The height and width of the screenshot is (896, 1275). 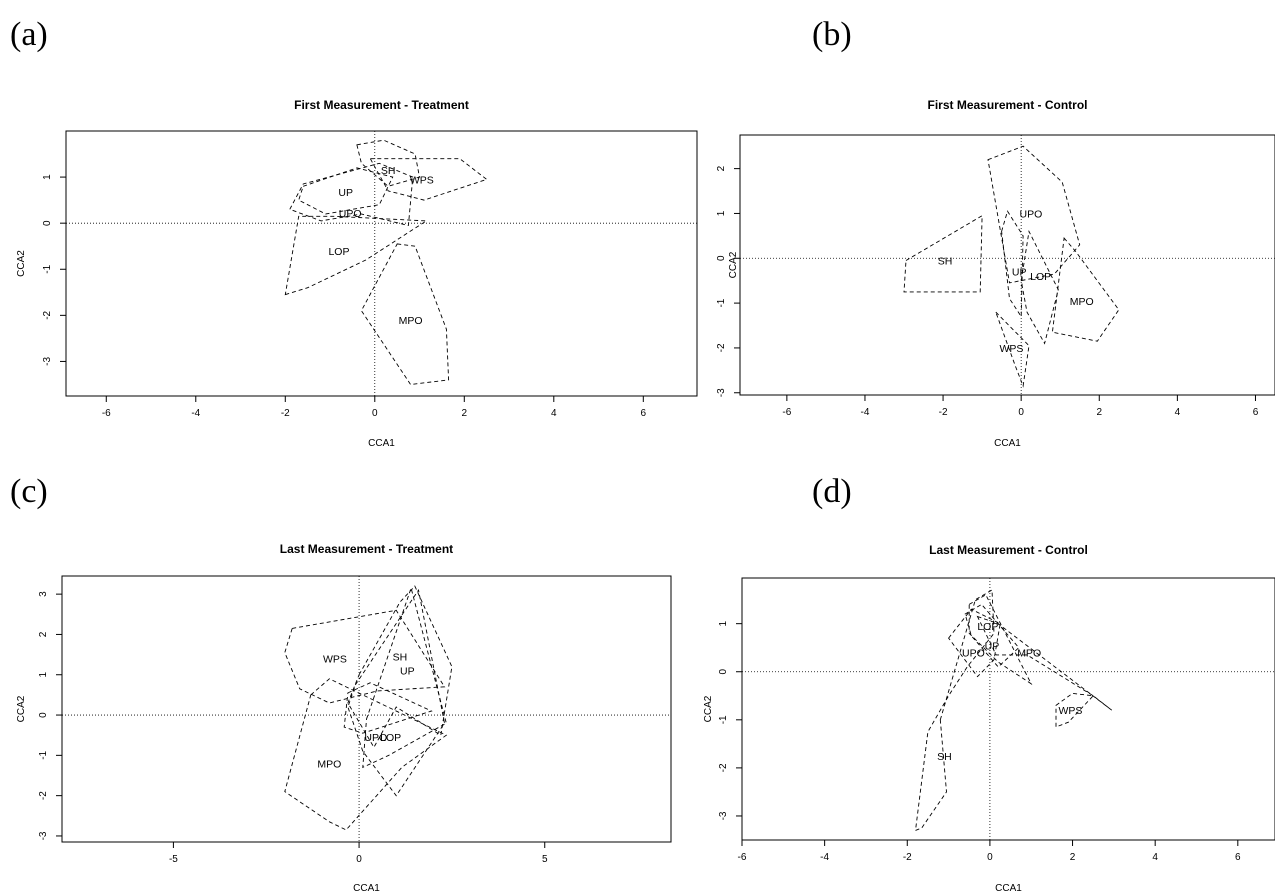 I want to click on panel-c-x-tick-label: 5, so click(x=545, y=859).